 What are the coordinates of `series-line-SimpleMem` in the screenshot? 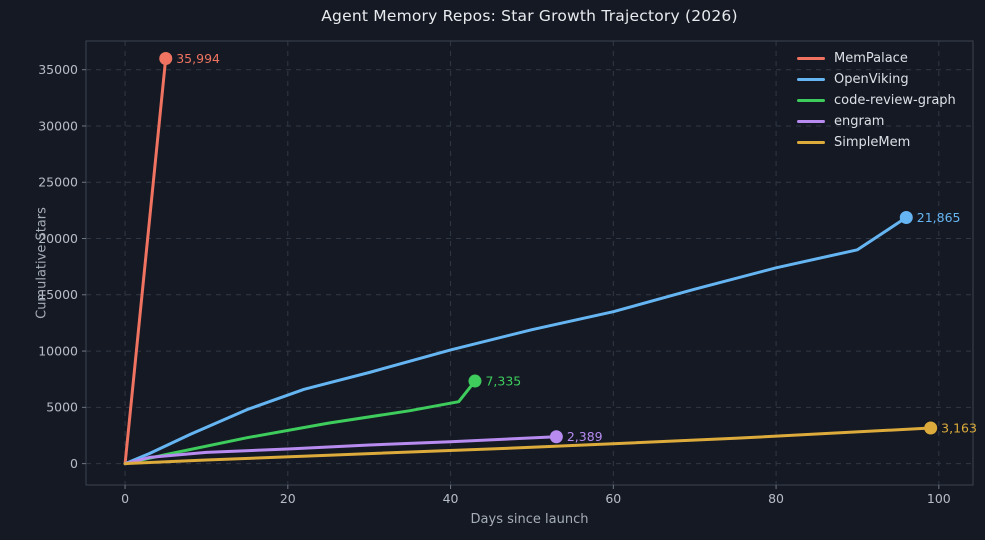 It's located at (528, 446).